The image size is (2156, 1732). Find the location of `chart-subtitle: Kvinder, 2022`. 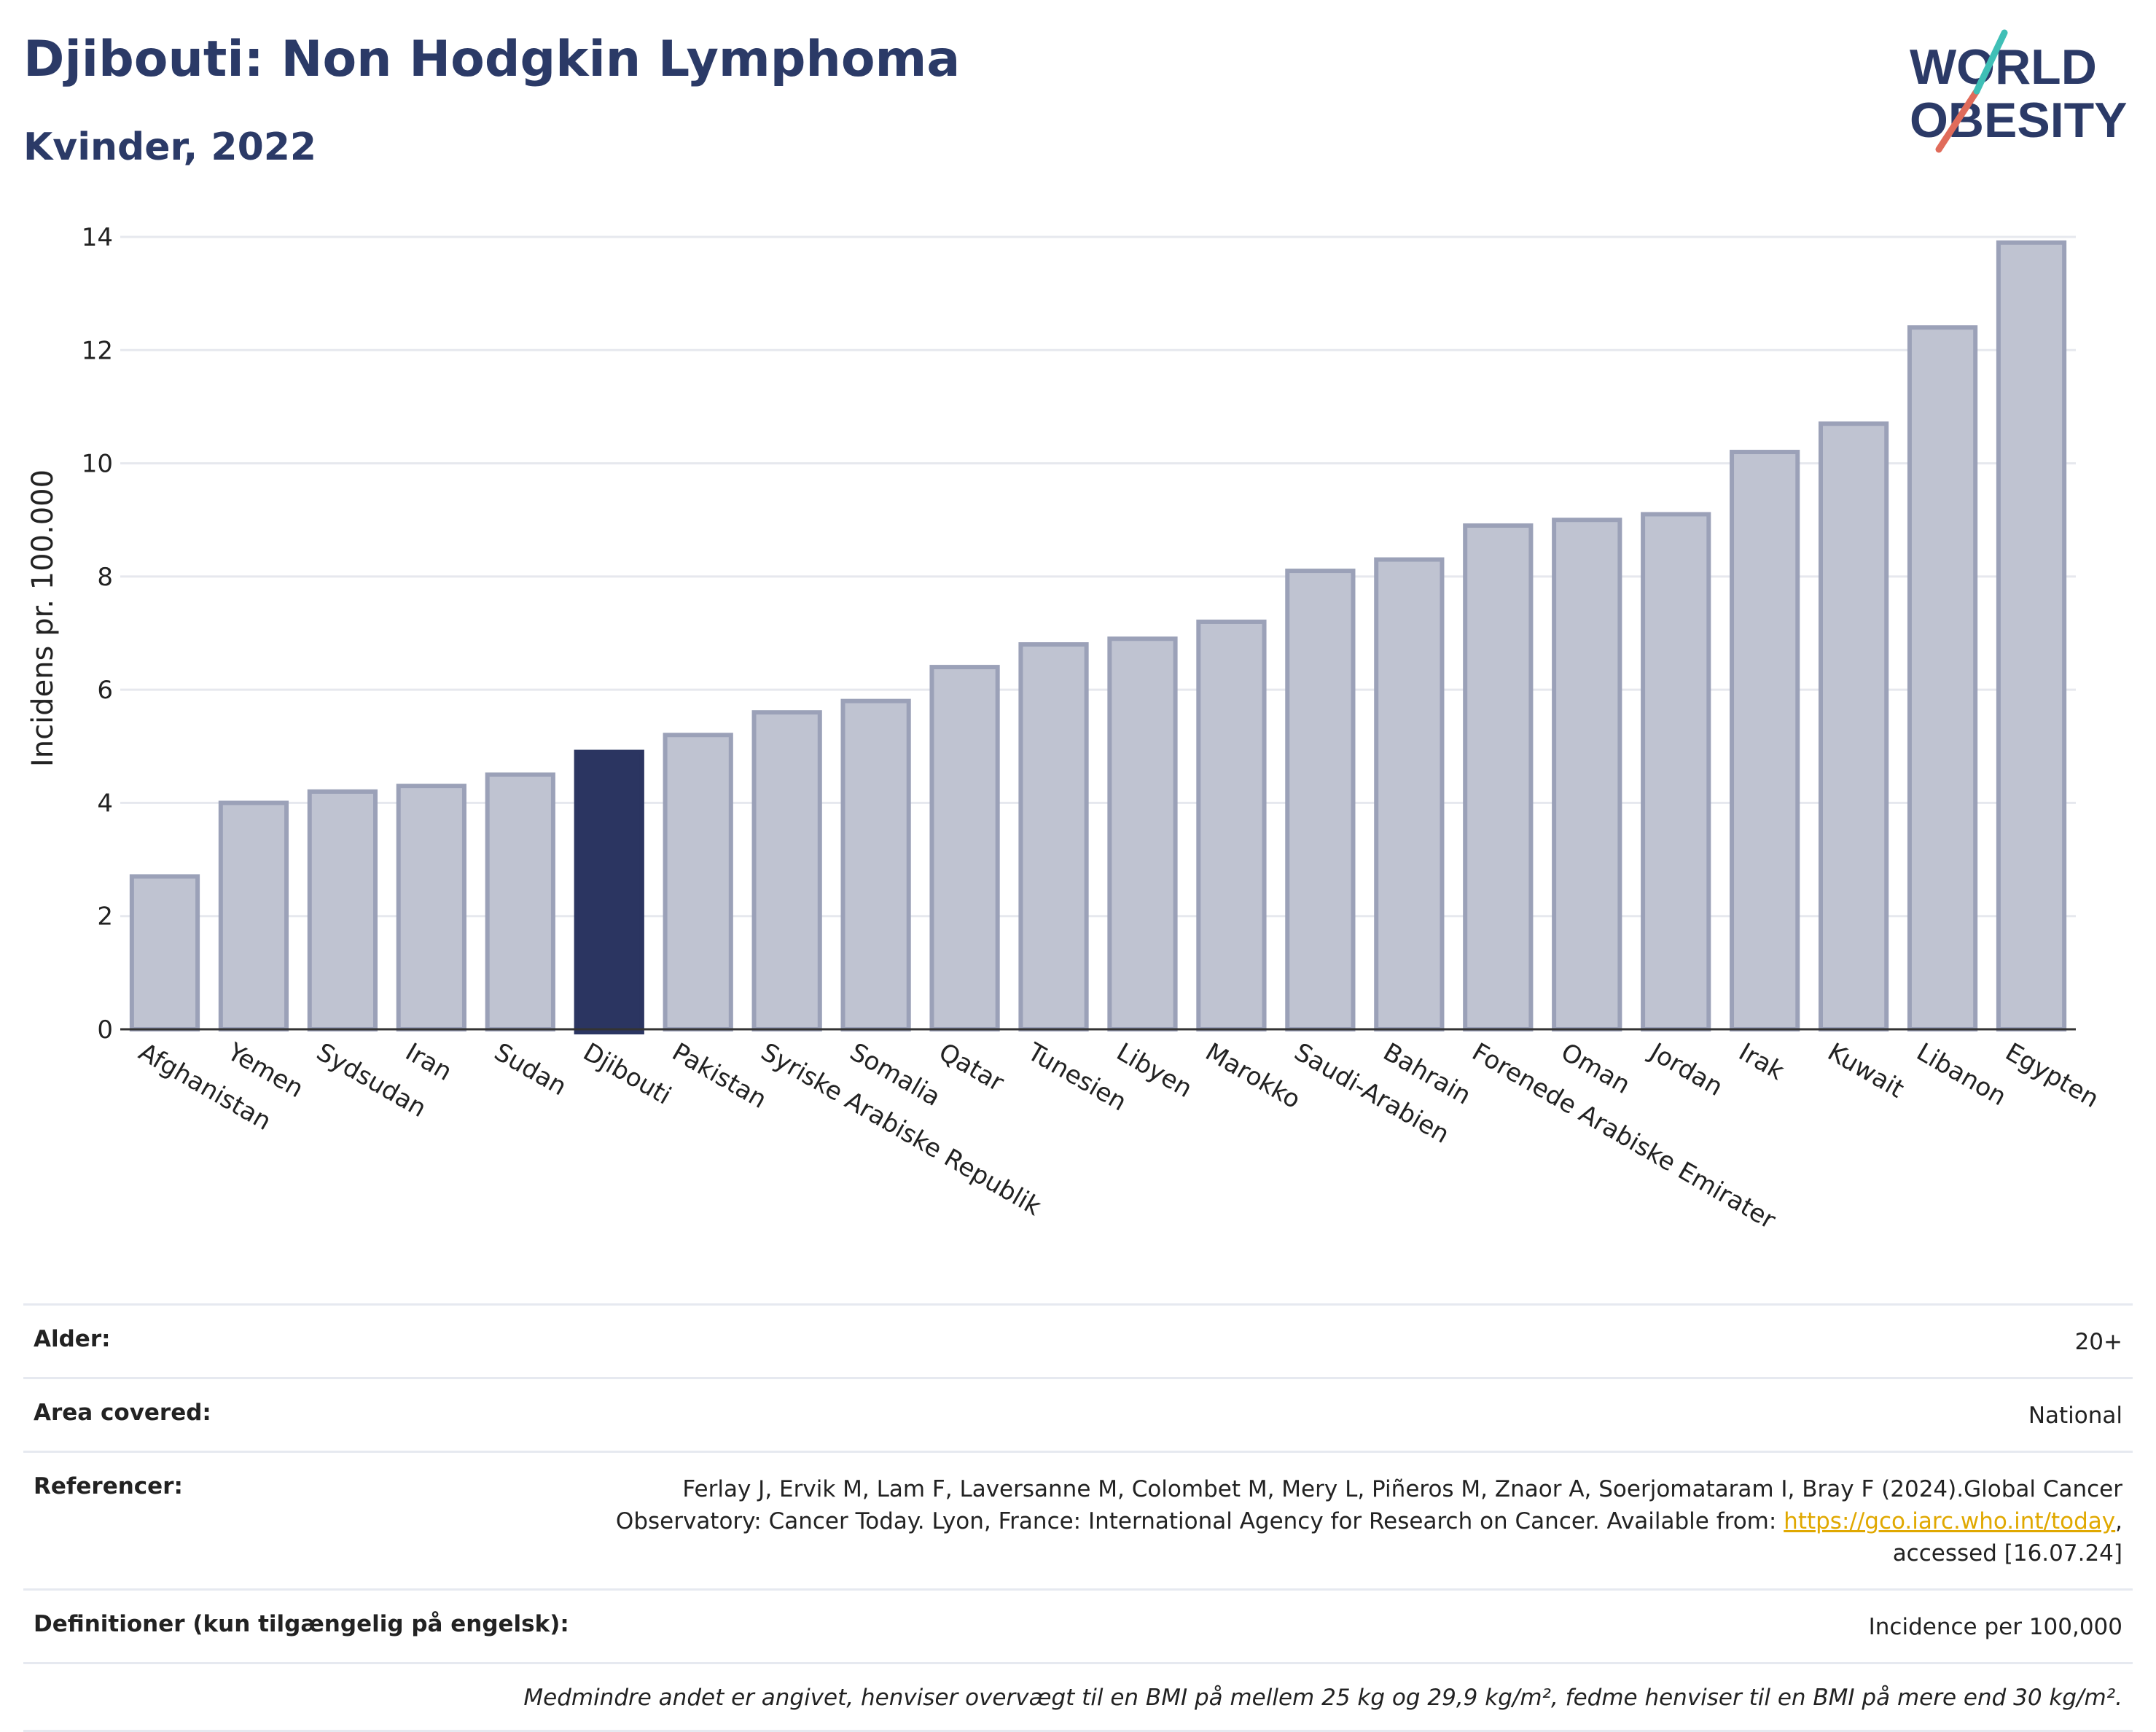

chart-subtitle: Kvinder, 2022 is located at coordinates (170, 147).